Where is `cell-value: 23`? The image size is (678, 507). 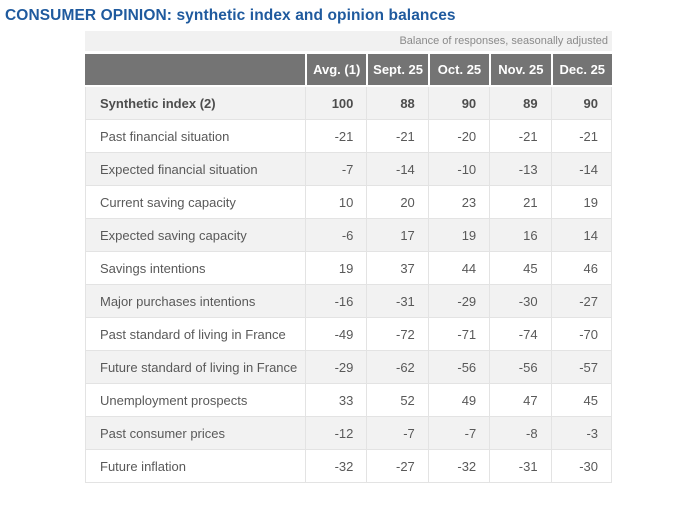 cell-value: 23 is located at coordinates (458, 202).